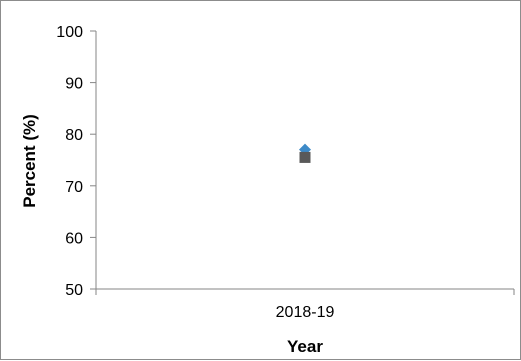  What do you see at coordinates (74, 84) in the screenshot?
I see `y-tick-label: 90` at bounding box center [74, 84].